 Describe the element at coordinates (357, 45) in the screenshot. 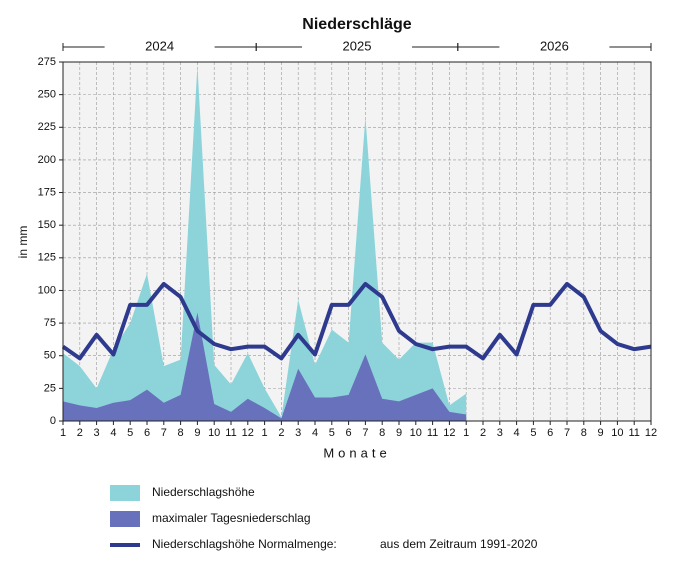

I see `year-label: 2025` at that location.